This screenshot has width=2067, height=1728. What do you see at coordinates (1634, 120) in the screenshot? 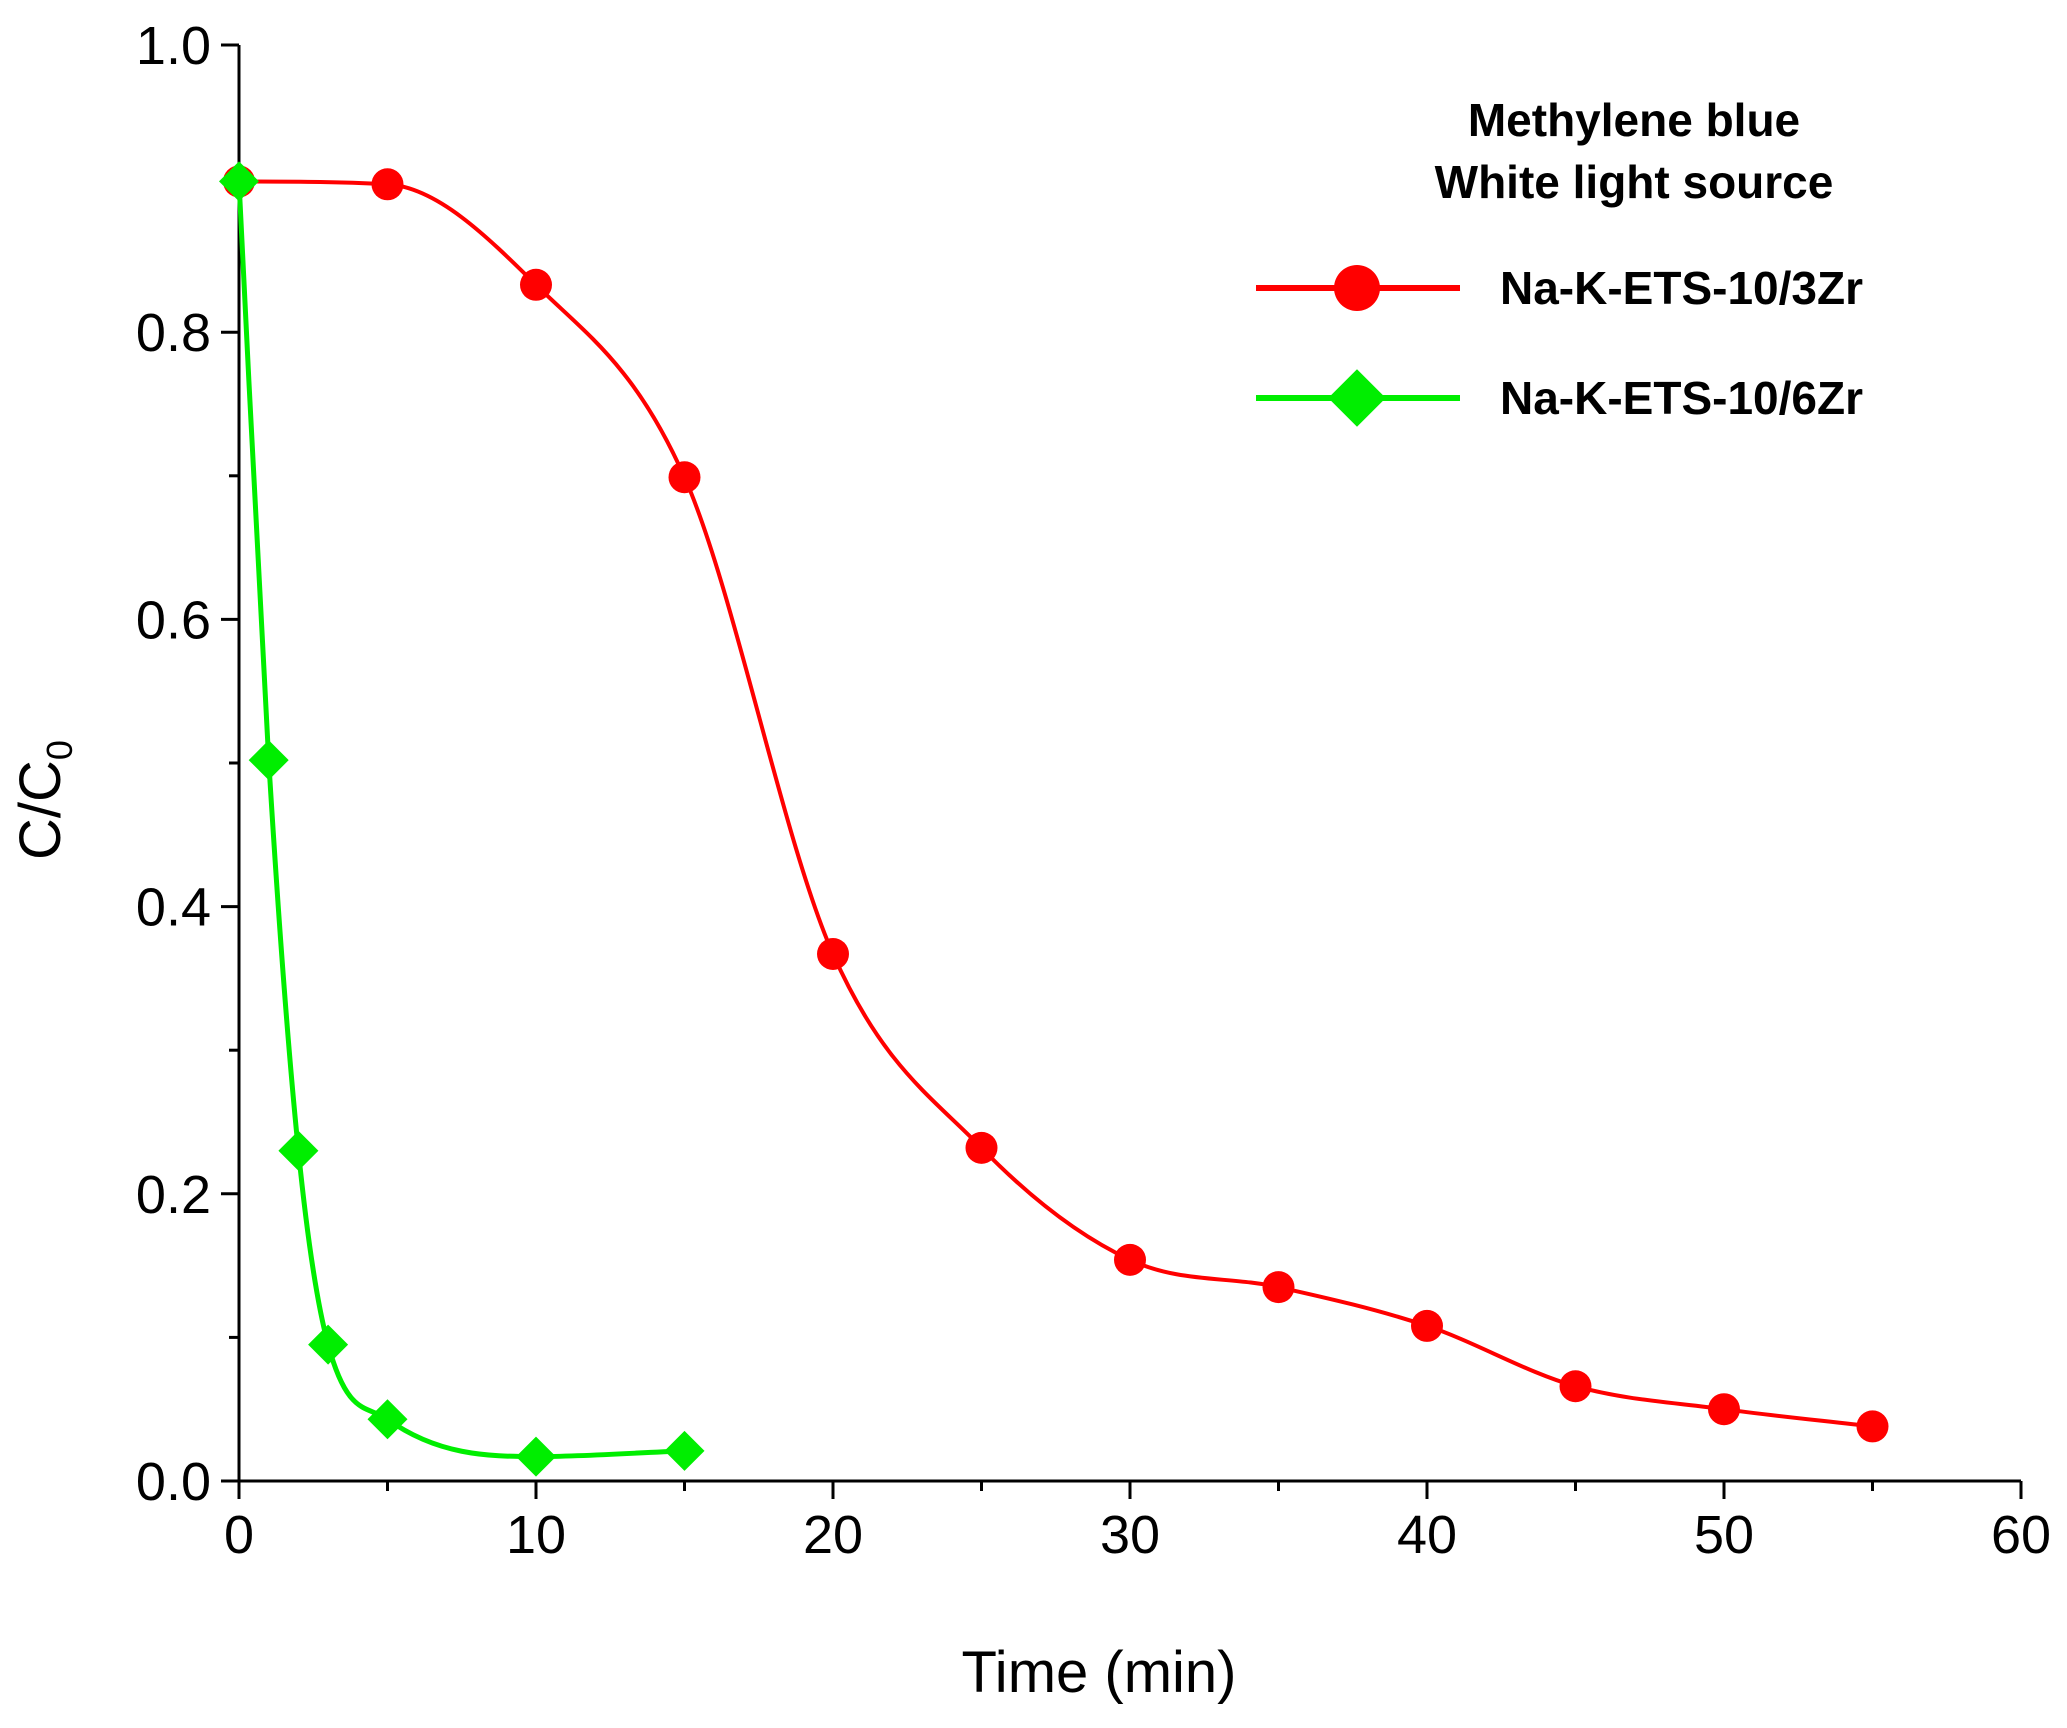
I see `annotation-methylene-blue: Methylene blue` at bounding box center [1634, 120].